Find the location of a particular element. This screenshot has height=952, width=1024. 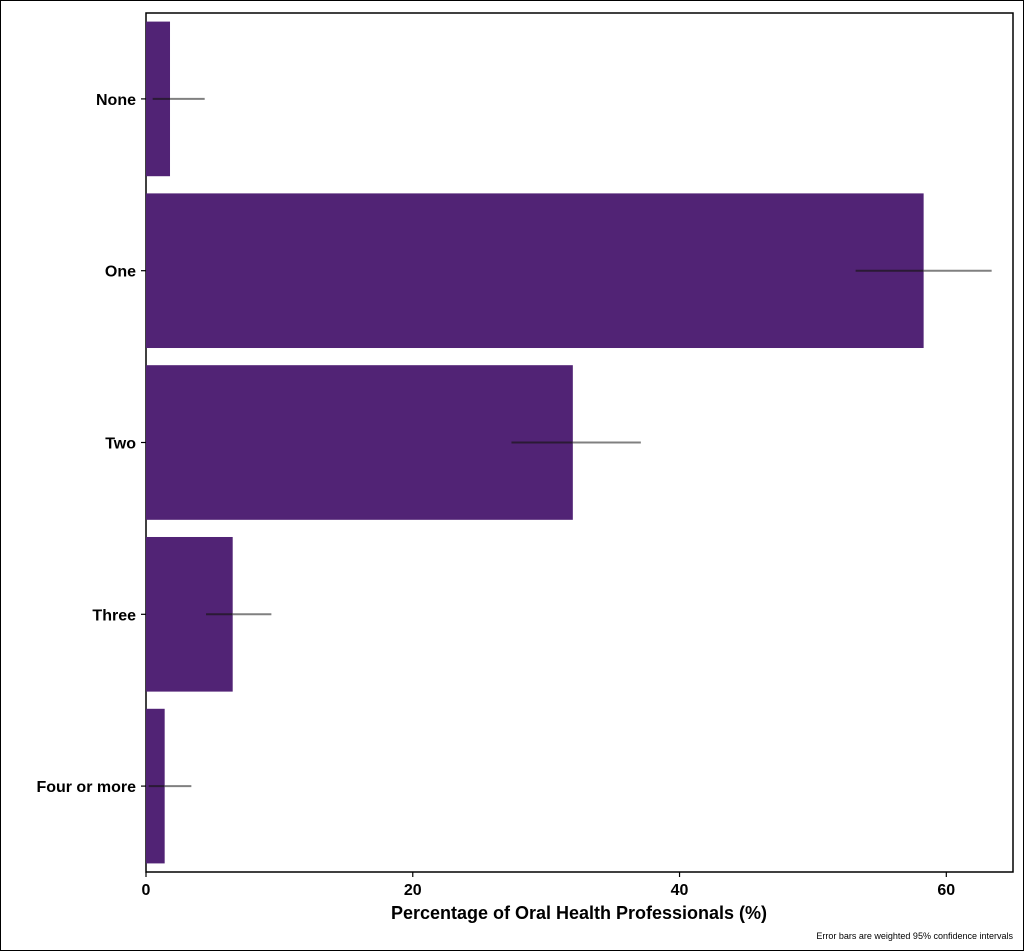

x-axis: 0 20 40 60 is located at coordinates (548, 885).